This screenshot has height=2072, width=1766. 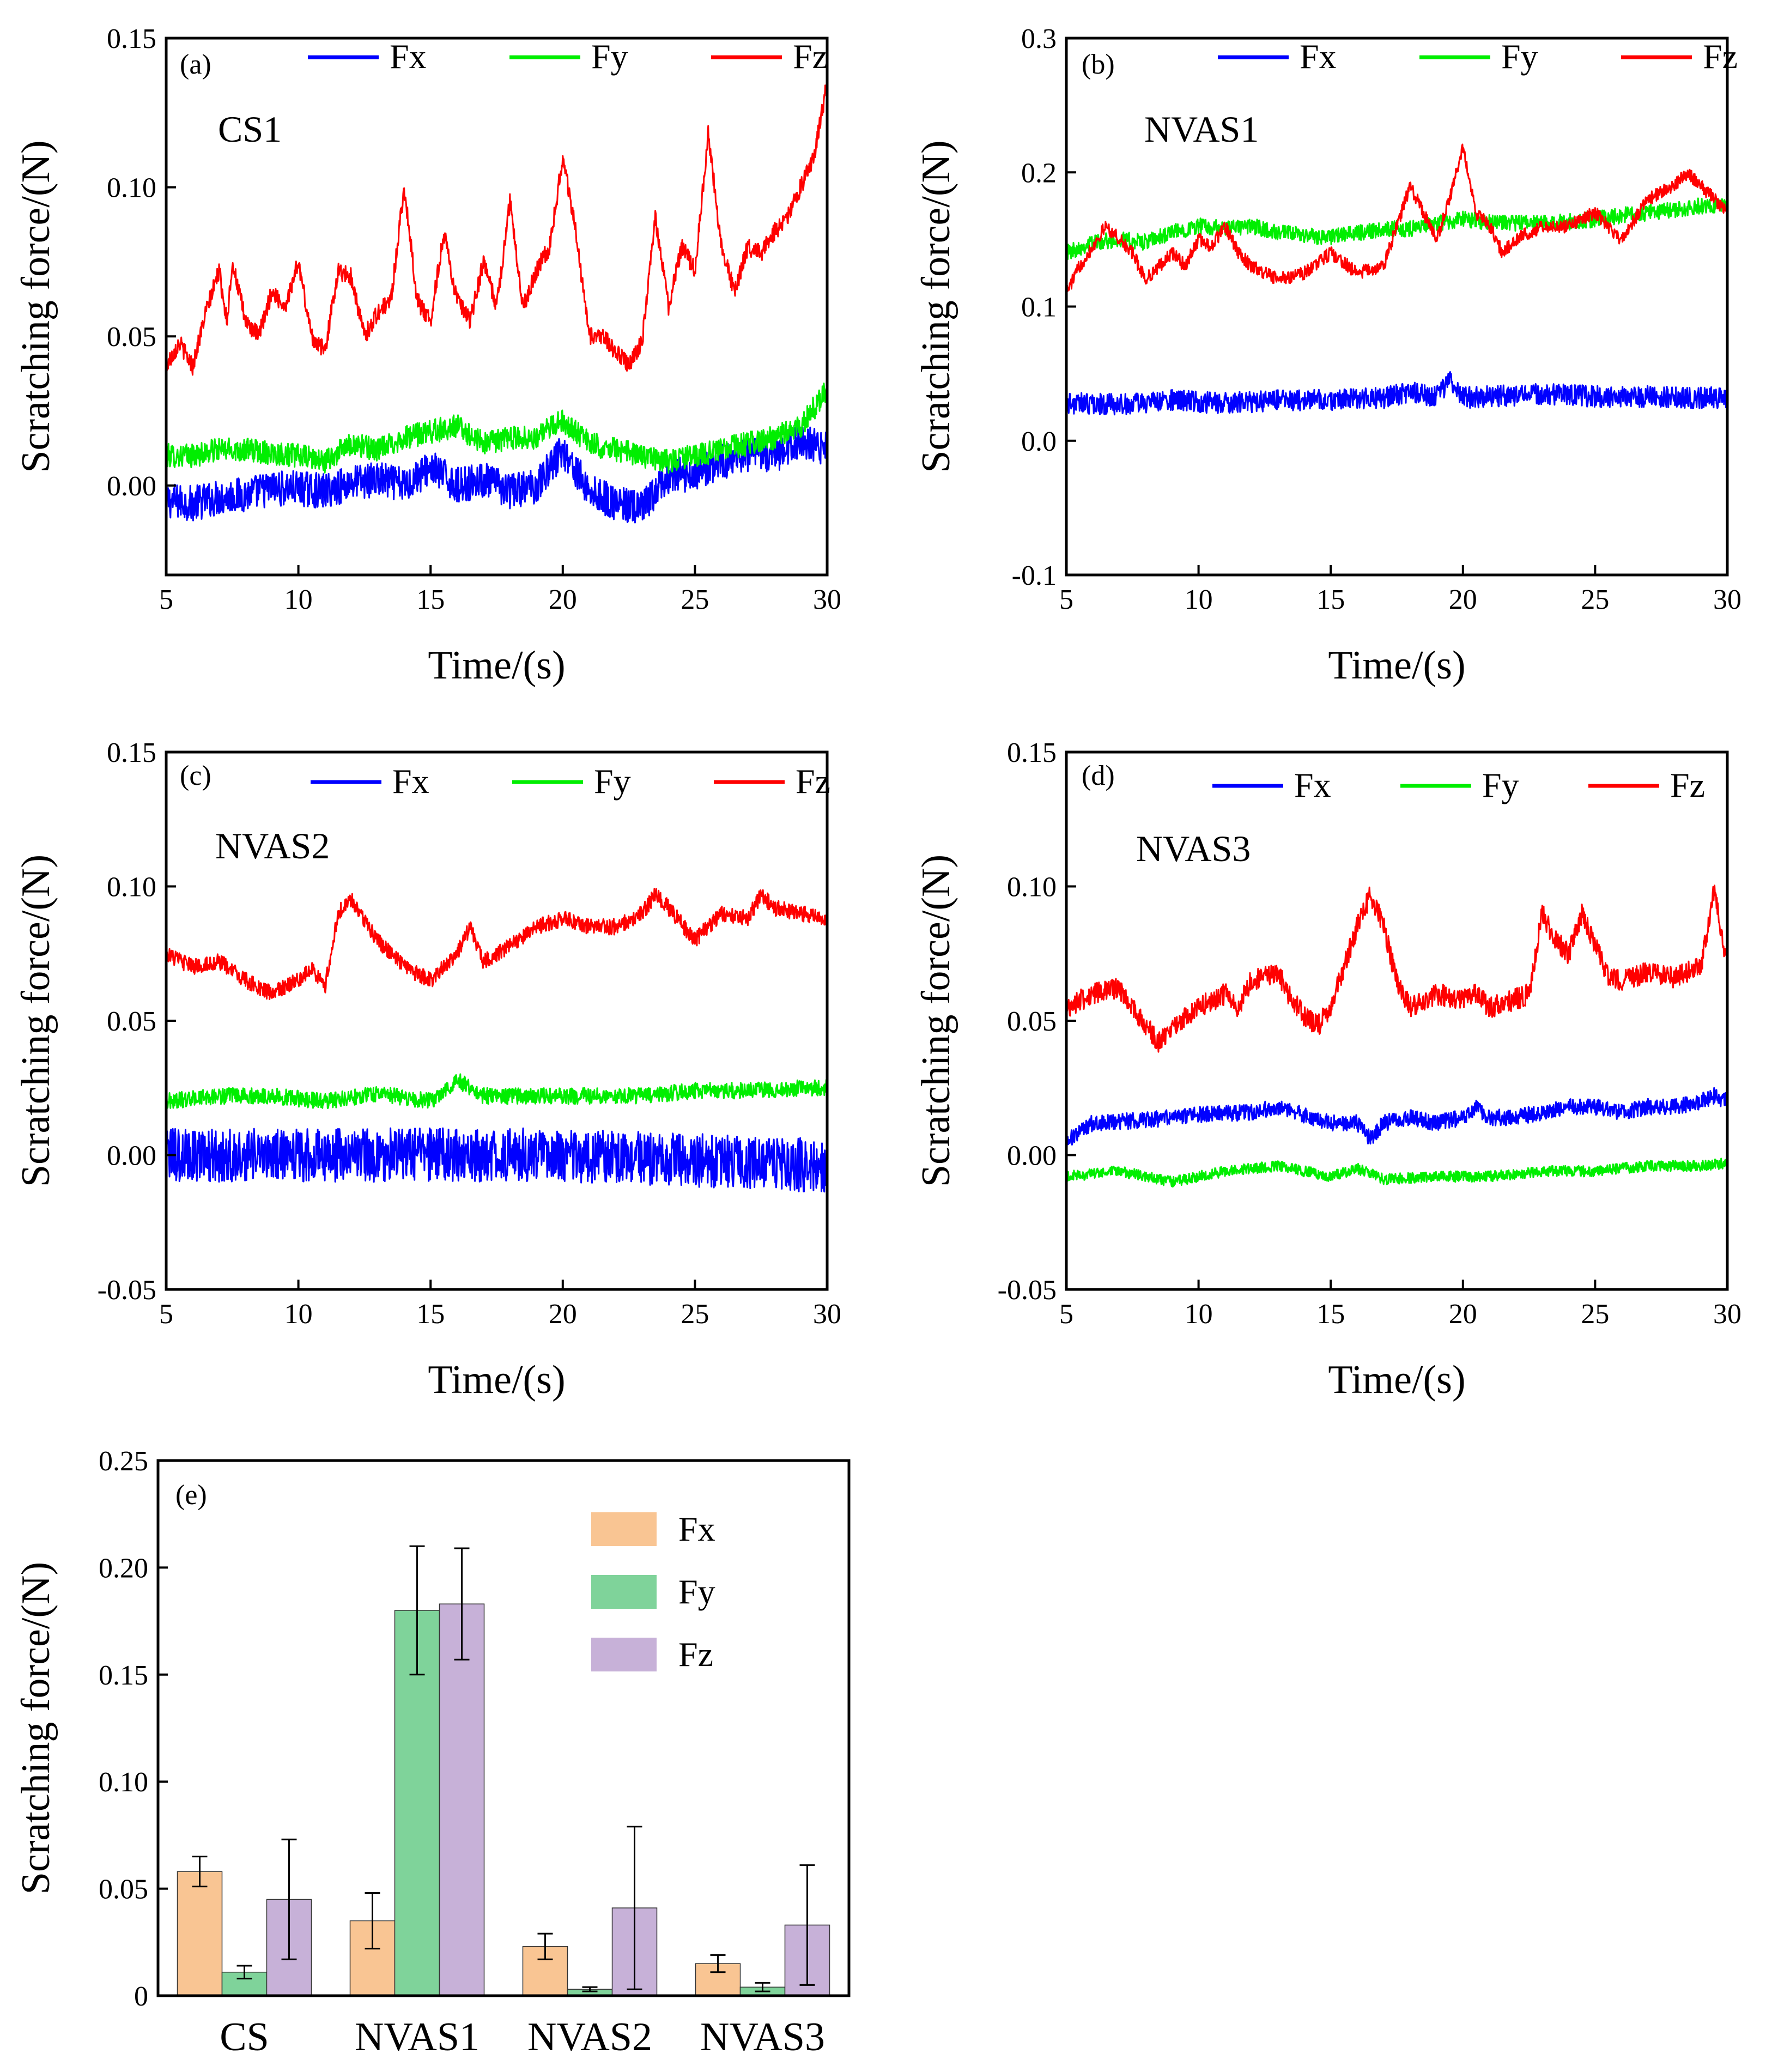 What do you see at coordinates (123, 1461) in the screenshot?
I see `y-tick-label: 0.25` at bounding box center [123, 1461].